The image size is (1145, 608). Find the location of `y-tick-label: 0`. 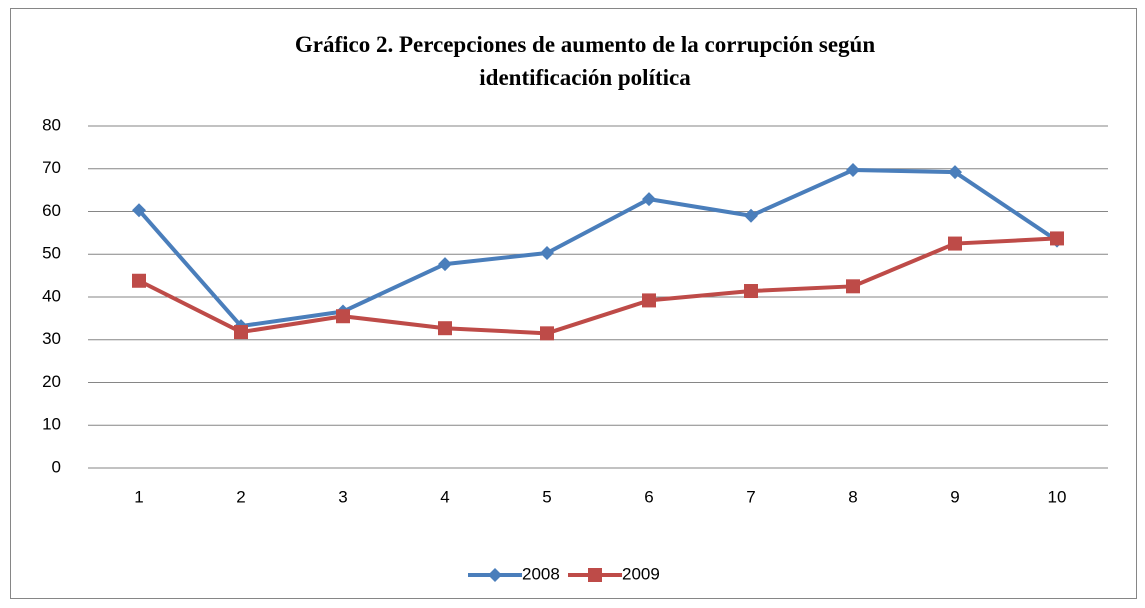

y-tick-label: 0 is located at coordinates (56, 466).